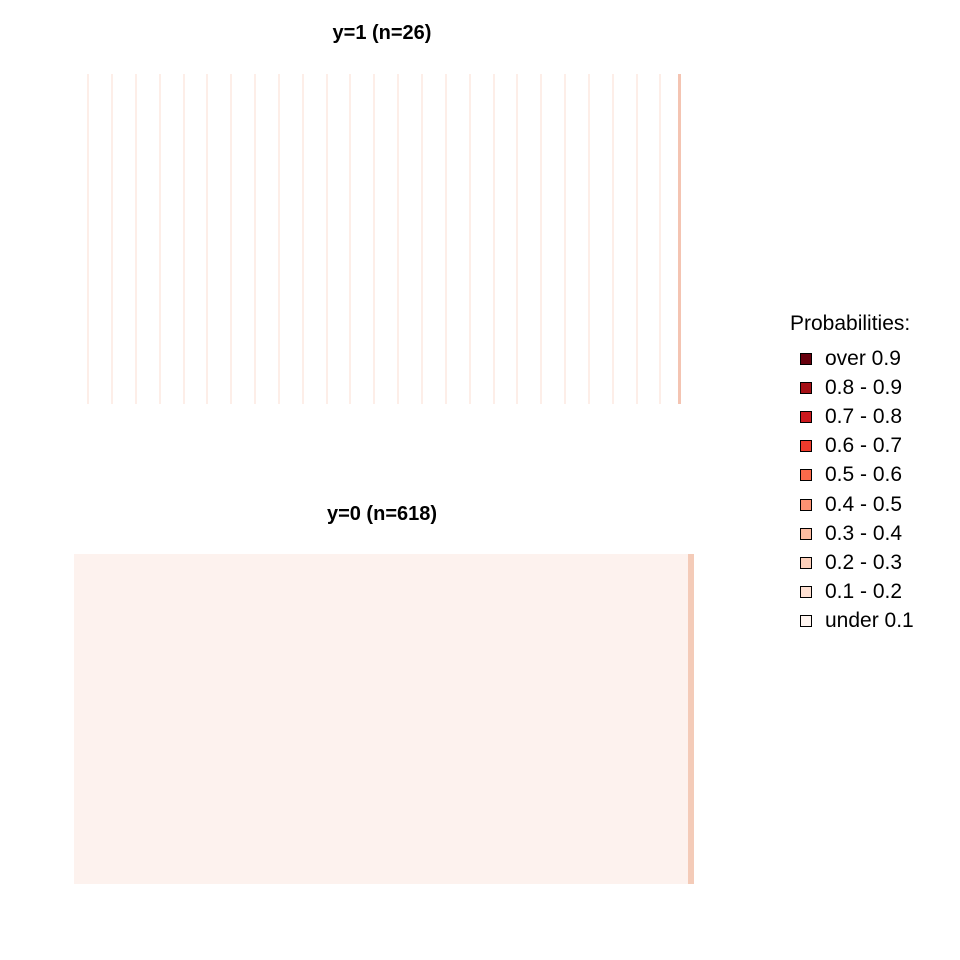 The width and height of the screenshot is (960, 960). What do you see at coordinates (864, 592) in the screenshot?
I see `legend-label: 0.1 - 0.2` at bounding box center [864, 592].